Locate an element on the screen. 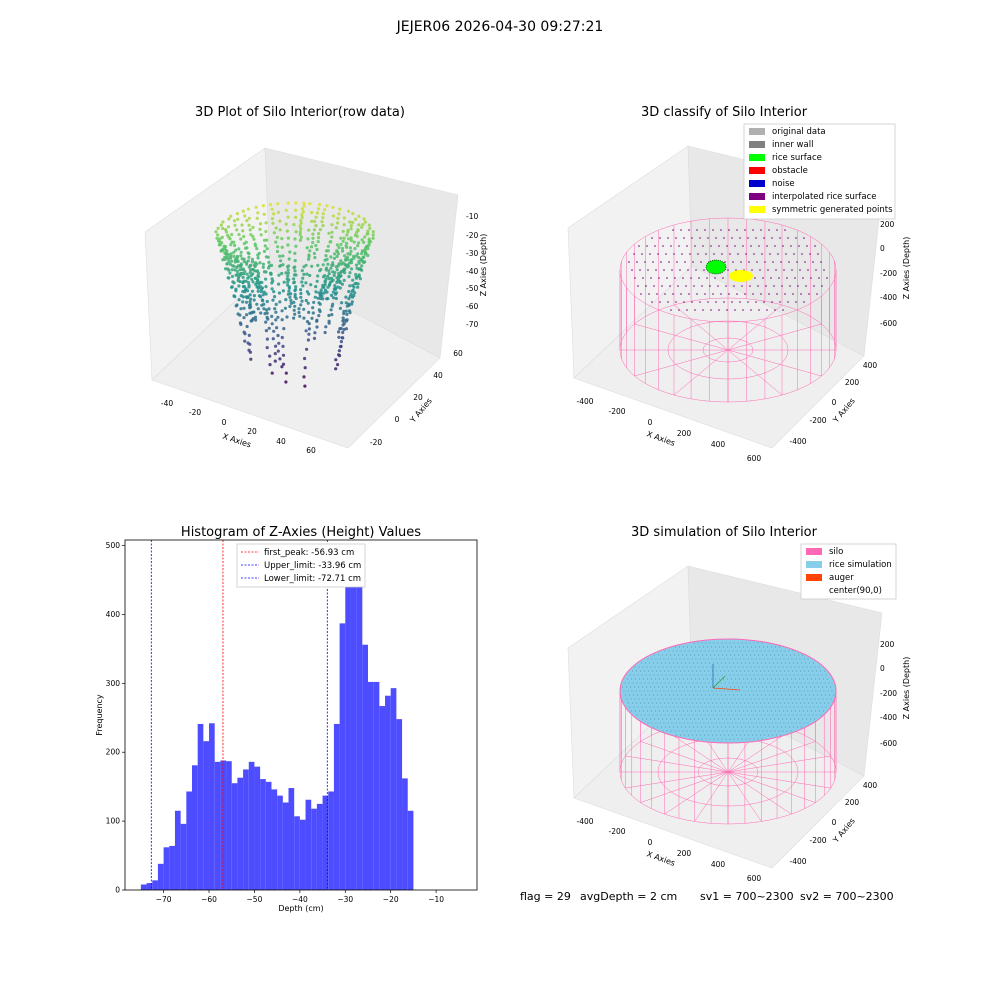 Image resolution: width=1000 pixels, height=1000 pixels. legend-upper-limit: Upper_limit: -33.96 cm is located at coordinates (312, 566).